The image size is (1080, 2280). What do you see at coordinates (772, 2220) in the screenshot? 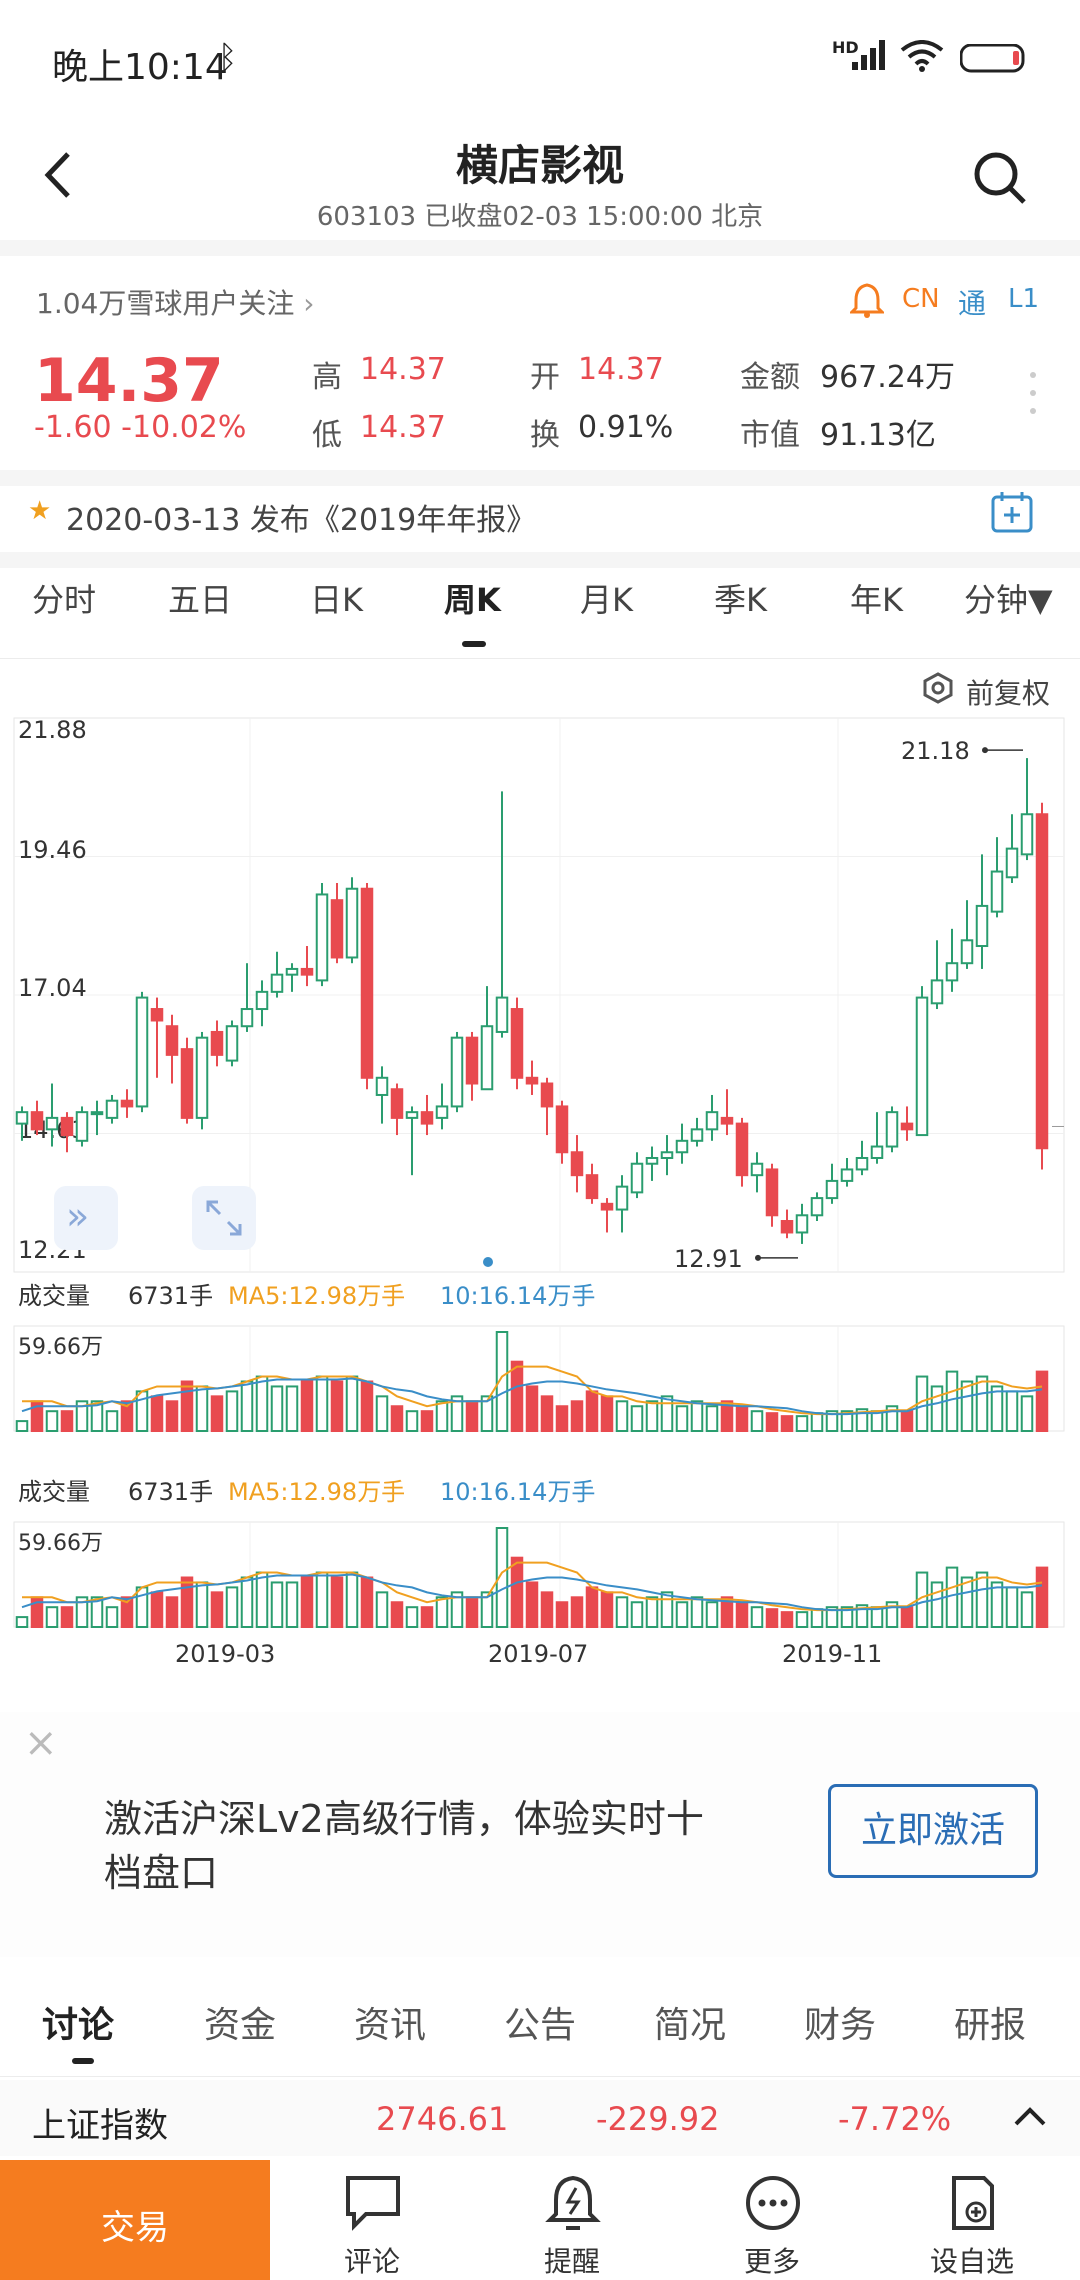
I see `nav-more: 更多` at bounding box center [772, 2220].